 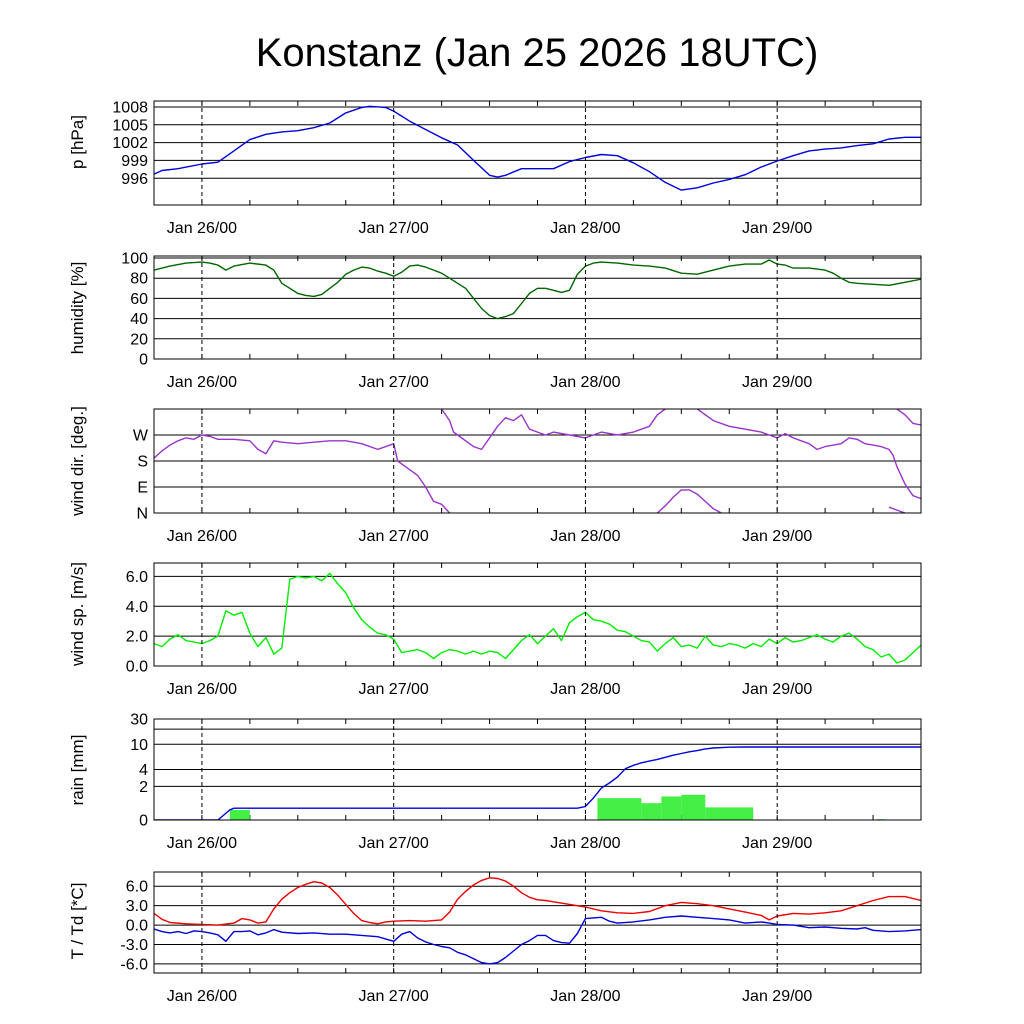 I want to click on temperature-ytick-label: 3.0, so click(x=137, y=906).